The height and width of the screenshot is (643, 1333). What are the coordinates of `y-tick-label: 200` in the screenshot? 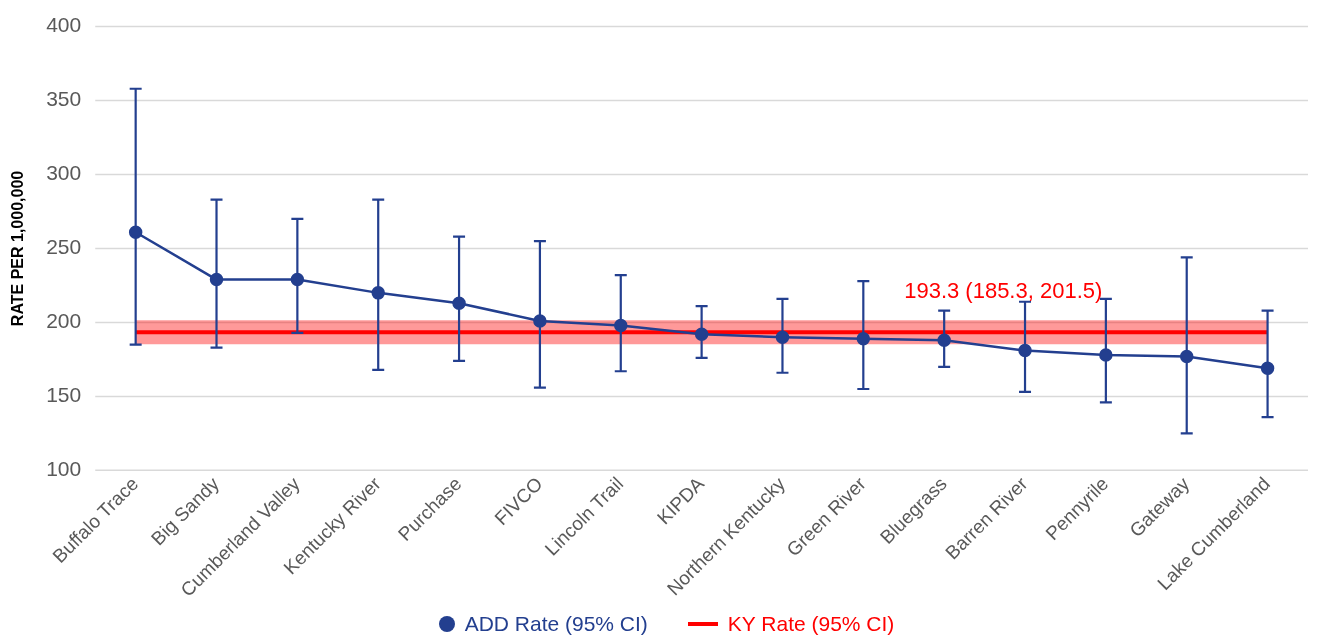 It's located at (64, 321).